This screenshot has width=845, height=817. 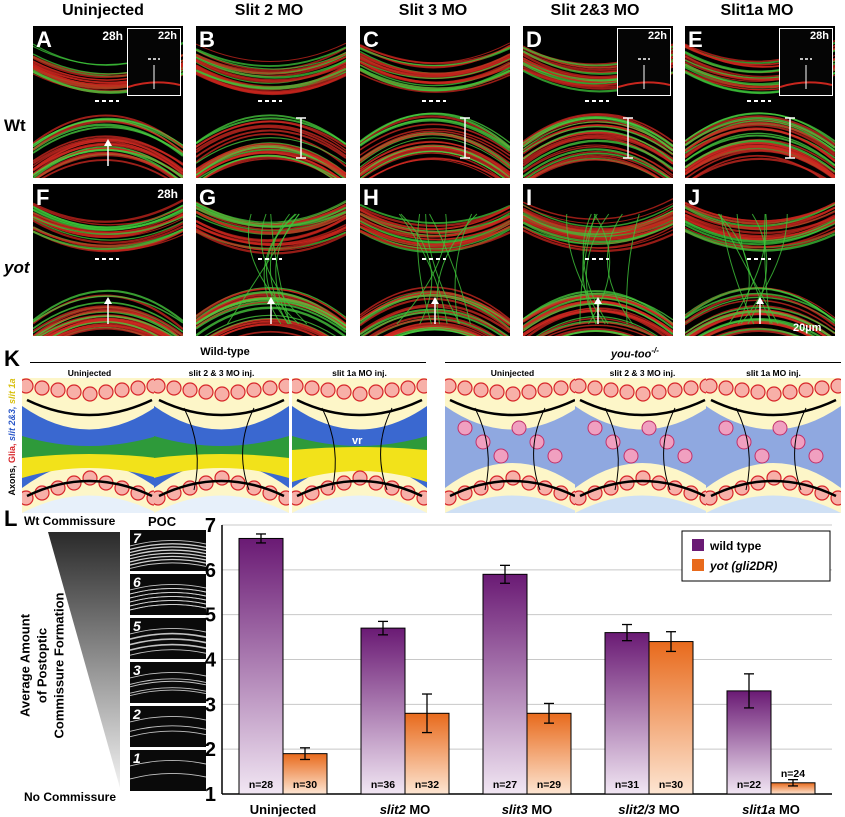 What do you see at coordinates (261, 785) in the screenshot?
I see `n-label-wt-0: n=28` at bounding box center [261, 785].